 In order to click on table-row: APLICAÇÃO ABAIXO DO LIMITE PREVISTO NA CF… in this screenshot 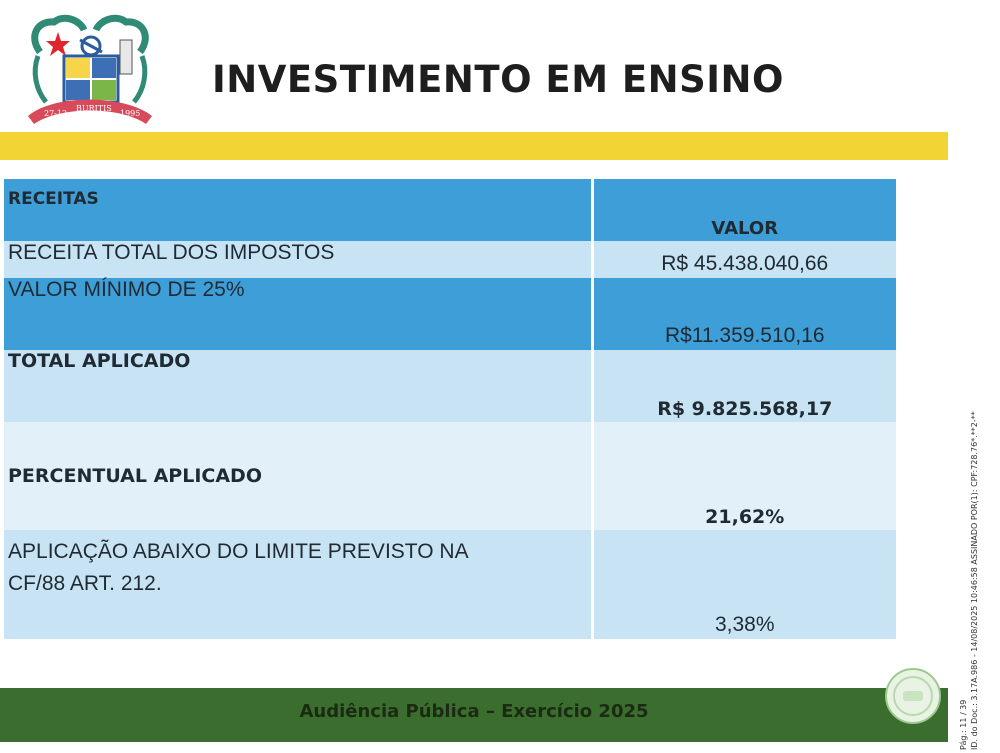, I will do `click(450, 584)`.